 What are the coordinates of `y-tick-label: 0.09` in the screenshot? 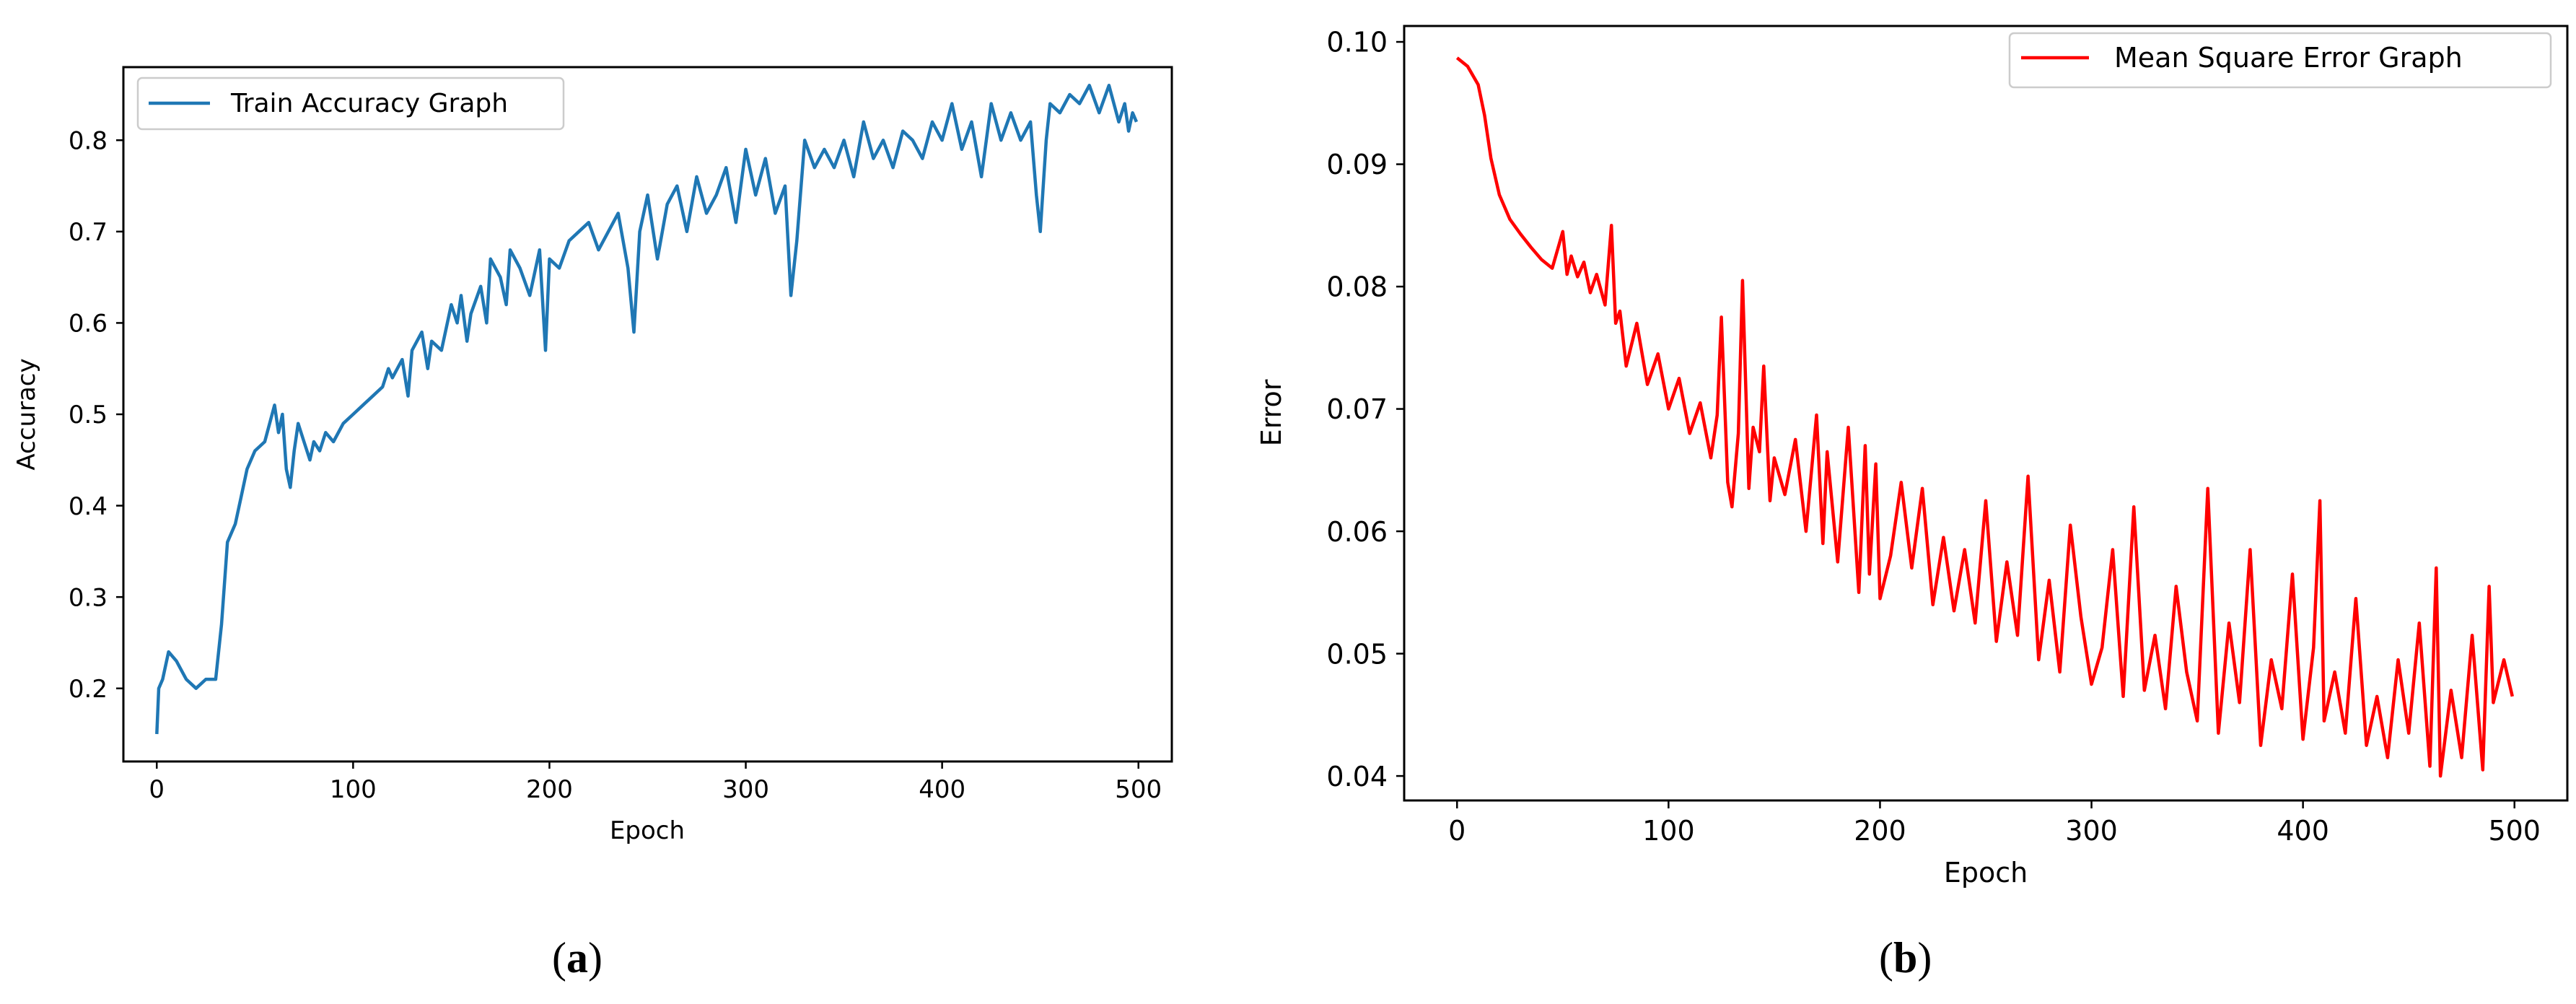 It's located at (1357, 164).